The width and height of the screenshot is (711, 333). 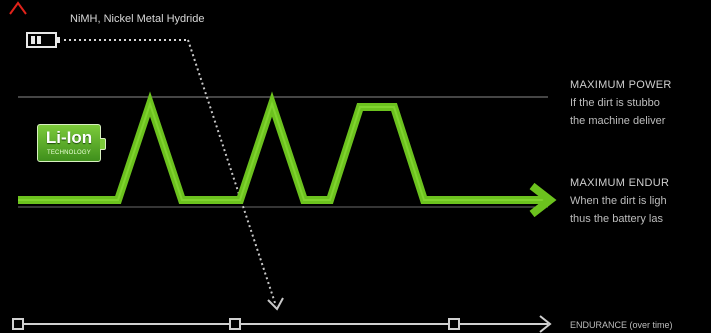 I want to click on max-power-description-line: If the dirt is stubbo, so click(x=615, y=103).